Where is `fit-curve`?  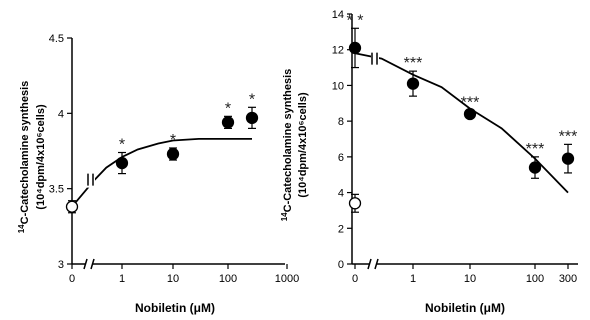 fit-curve is located at coordinates (161, 173).